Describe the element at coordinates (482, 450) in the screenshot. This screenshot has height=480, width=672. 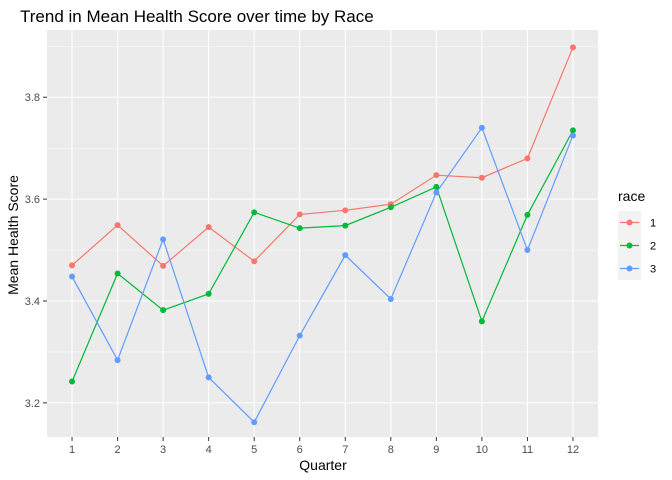
I see `x-tick-label: 10` at that location.